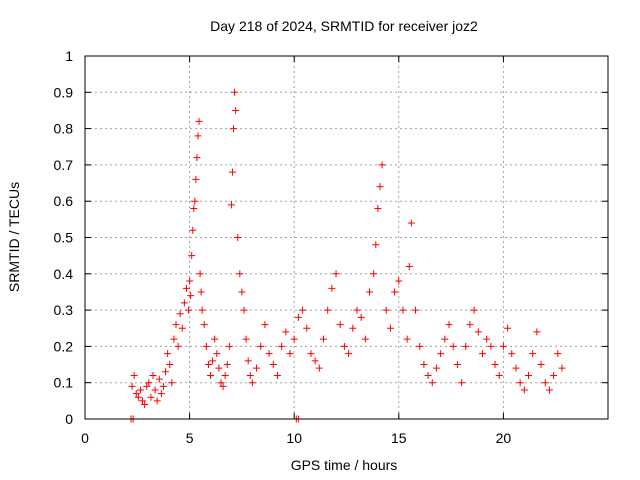  What do you see at coordinates (64, 310) in the screenshot?
I see `y-tick-label: 0.3` at bounding box center [64, 310].